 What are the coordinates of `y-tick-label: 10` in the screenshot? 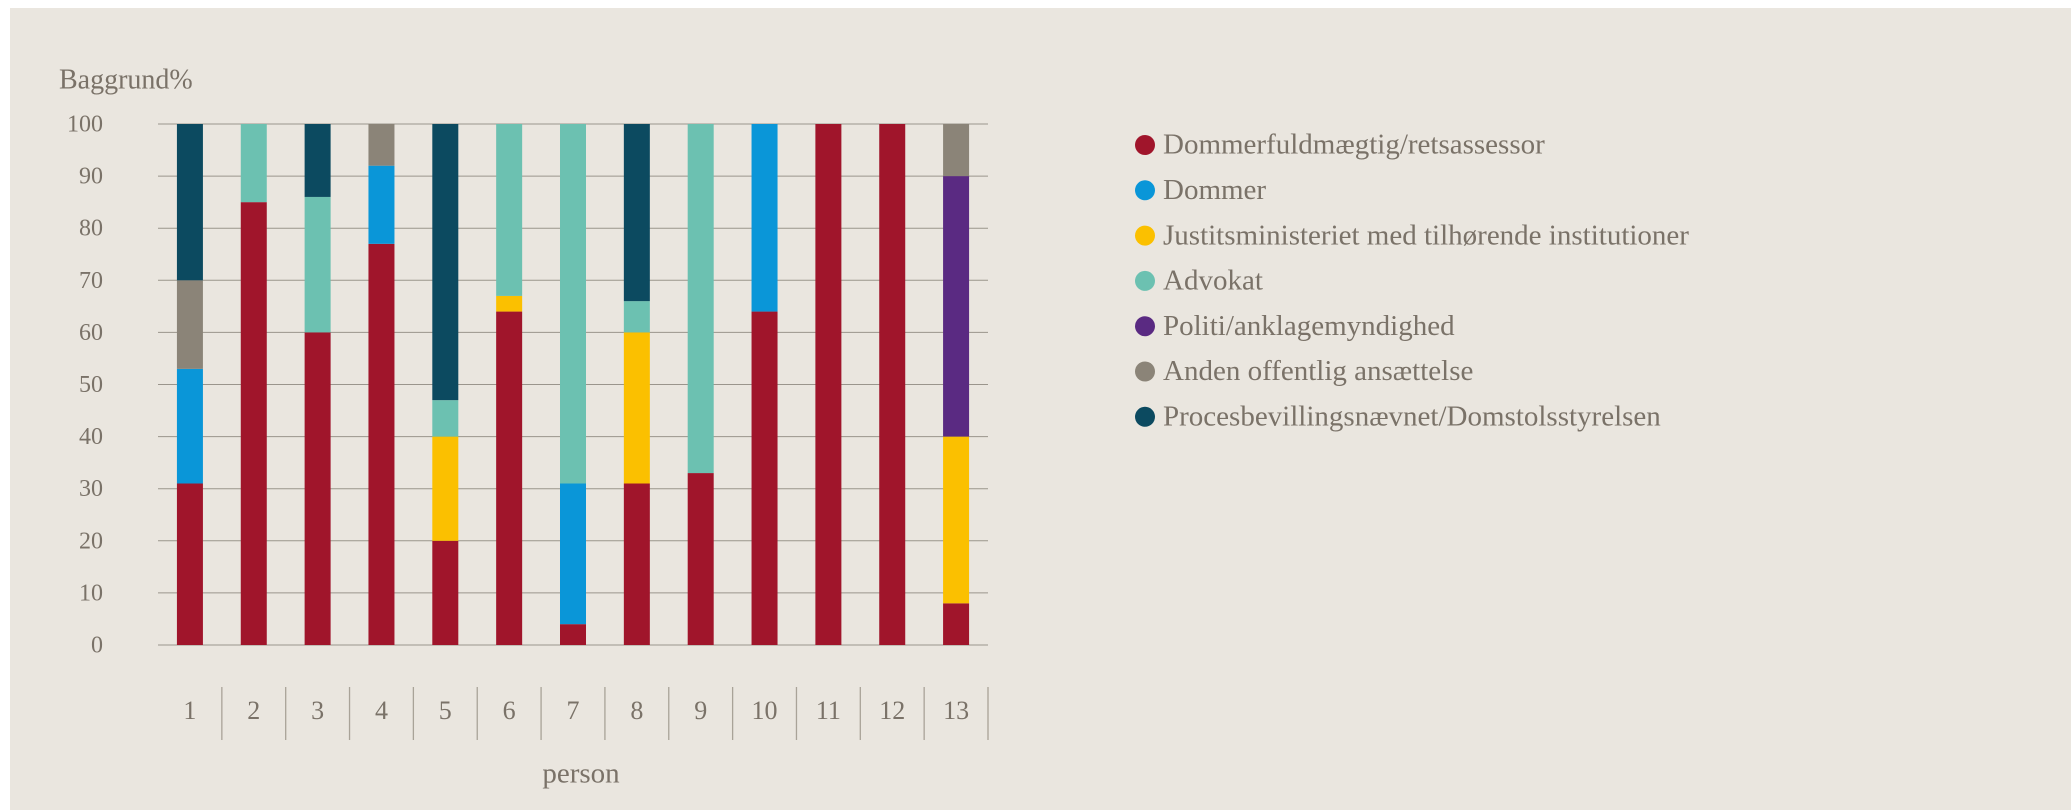 It's located at (91, 593).